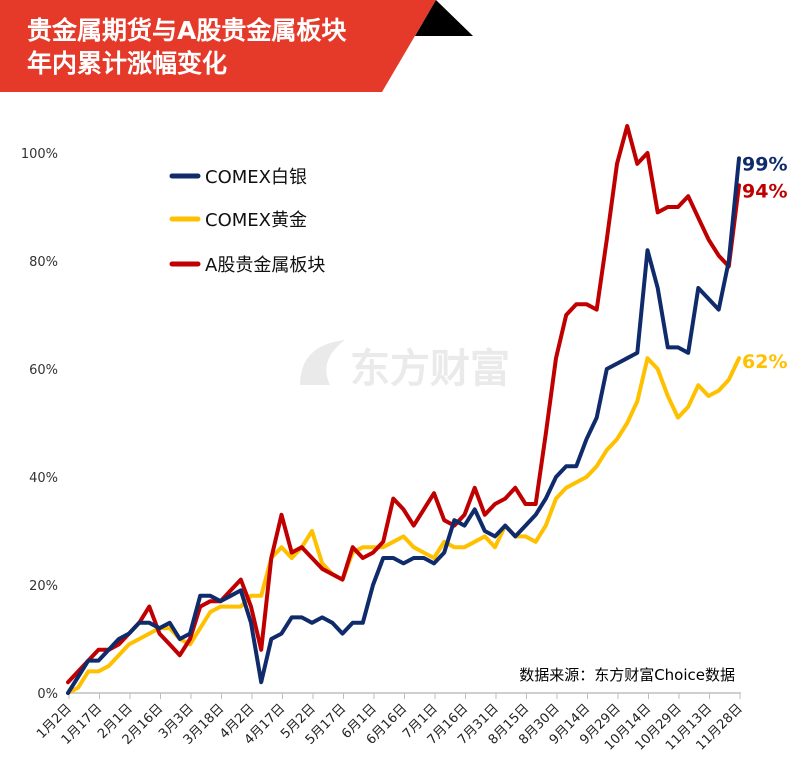 The height and width of the screenshot is (758, 795). I want to click on legend-label: COMEX黄金, so click(256, 220).